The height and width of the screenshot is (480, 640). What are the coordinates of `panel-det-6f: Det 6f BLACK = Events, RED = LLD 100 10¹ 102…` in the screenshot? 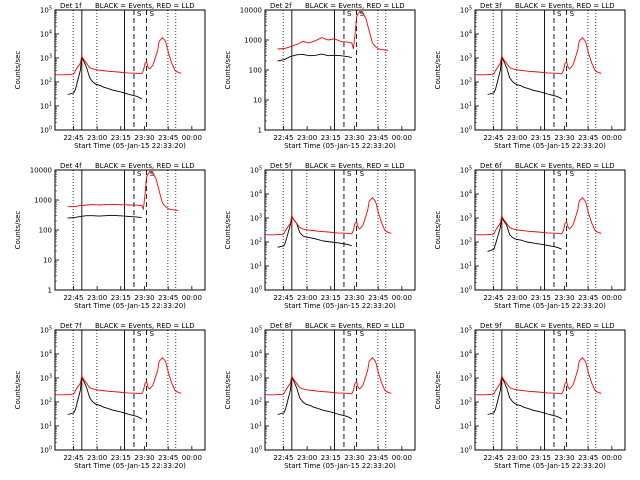 It's located at (530, 236).